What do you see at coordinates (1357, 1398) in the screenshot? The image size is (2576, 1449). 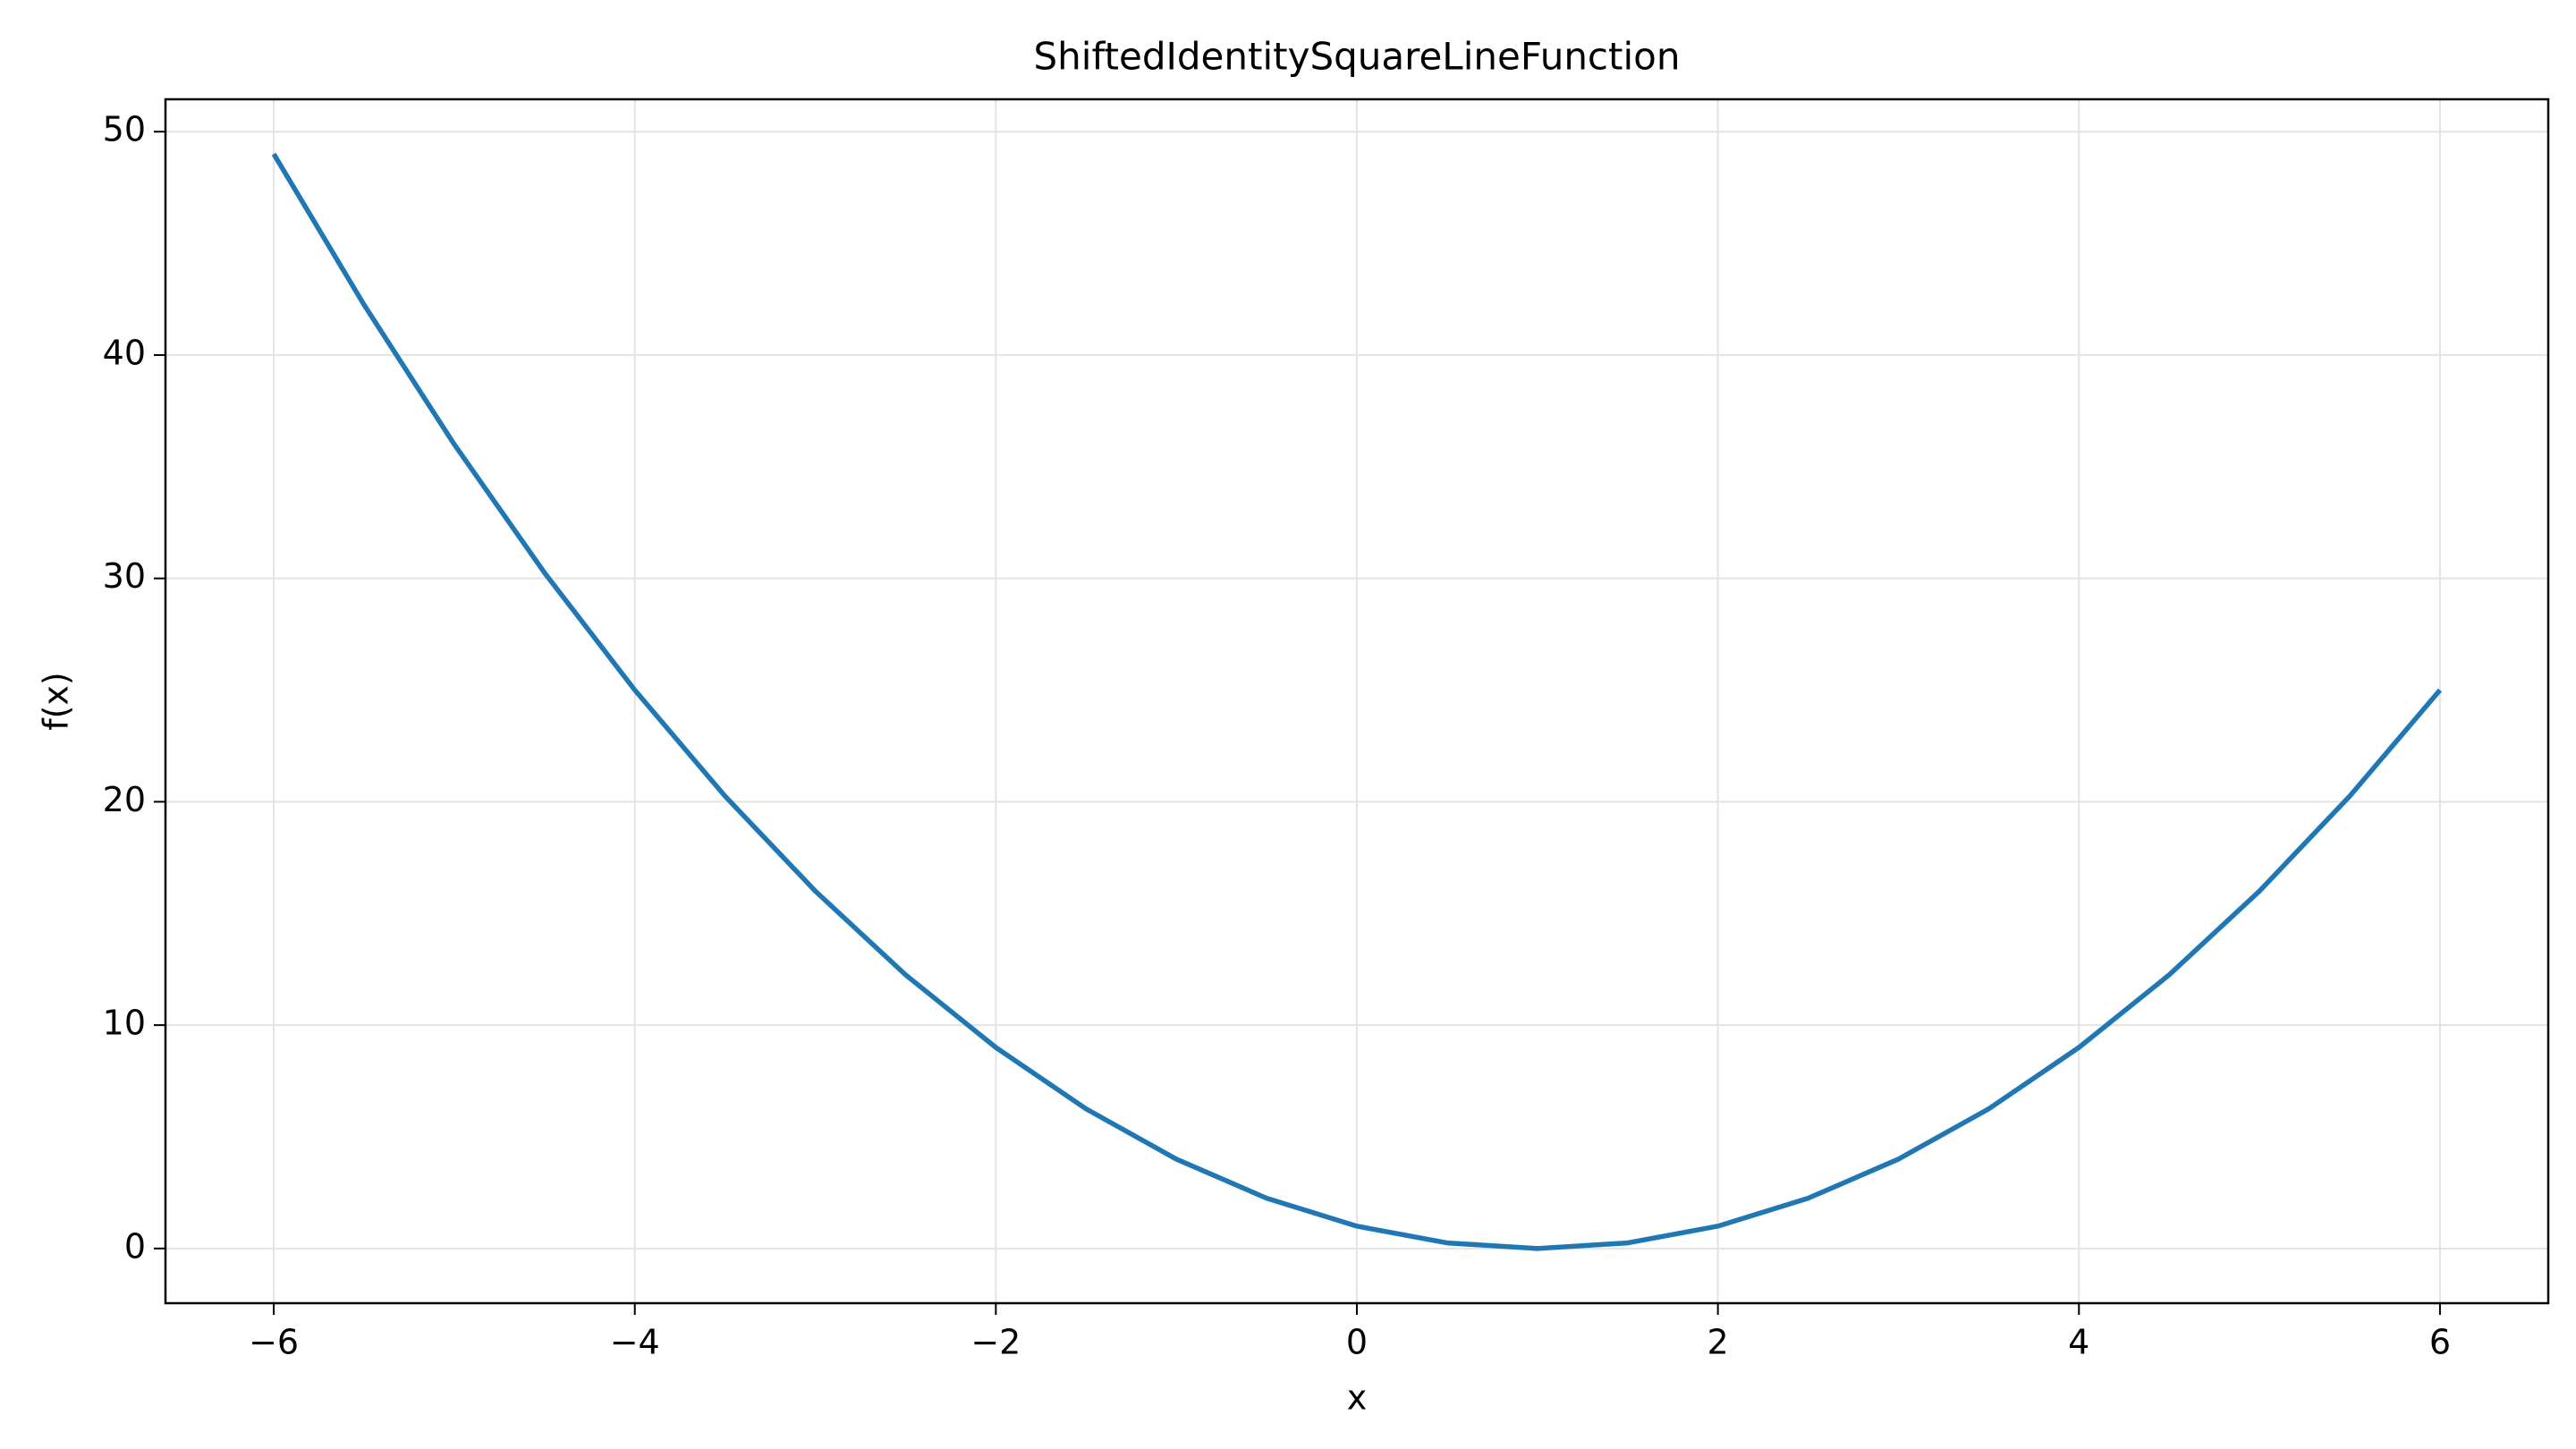 I see `x-axis-label: x` at bounding box center [1357, 1398].